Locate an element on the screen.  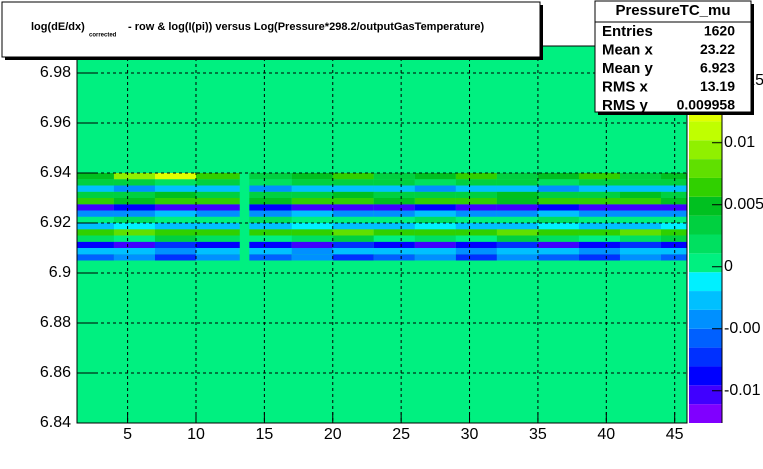
stats-box is located at coordinates (673, 56).